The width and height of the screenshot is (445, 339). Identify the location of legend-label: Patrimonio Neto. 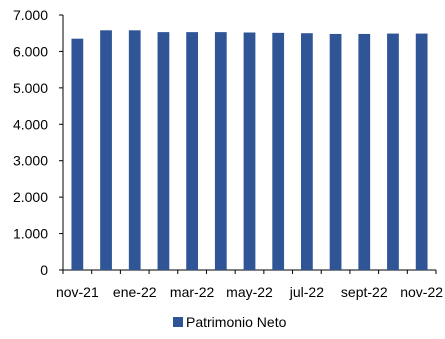
(236, 322).